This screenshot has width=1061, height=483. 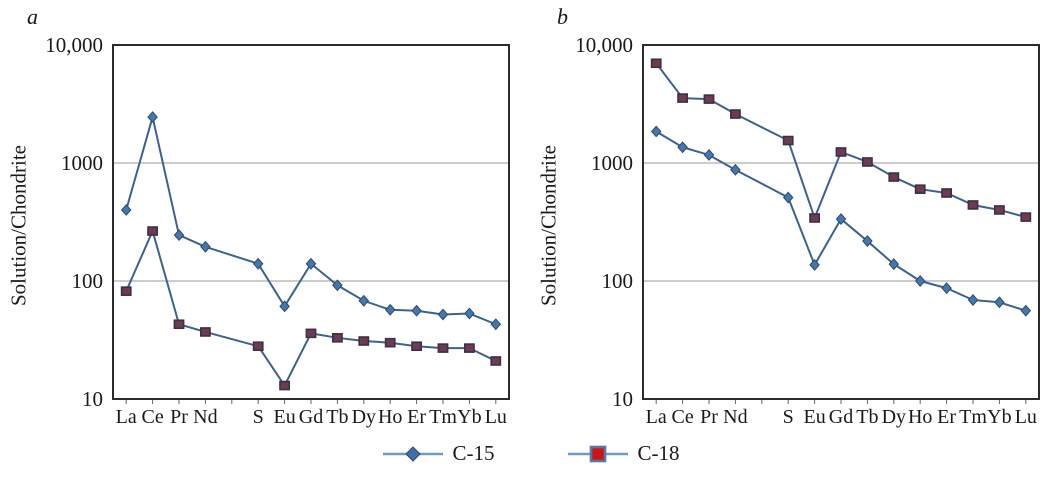 What do you see at coordinates (126, 210) in the screenshot?
I see `point-C-15-La` at bounding box center [126, 210].